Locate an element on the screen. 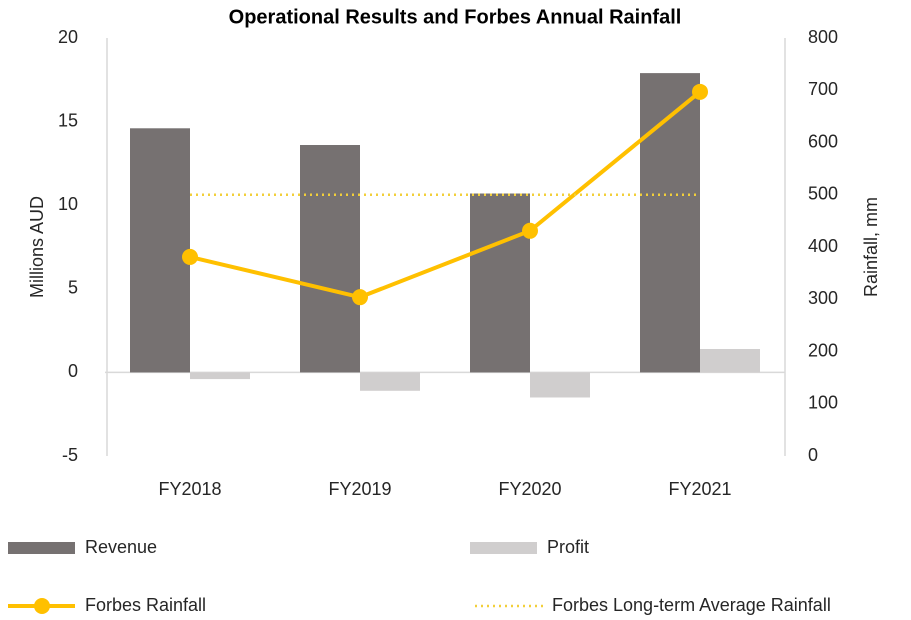 Image resolution: width=911 pixels, height=620 pixels. legend-label: Forbes Rainfall is located at coordinates (145, 605).